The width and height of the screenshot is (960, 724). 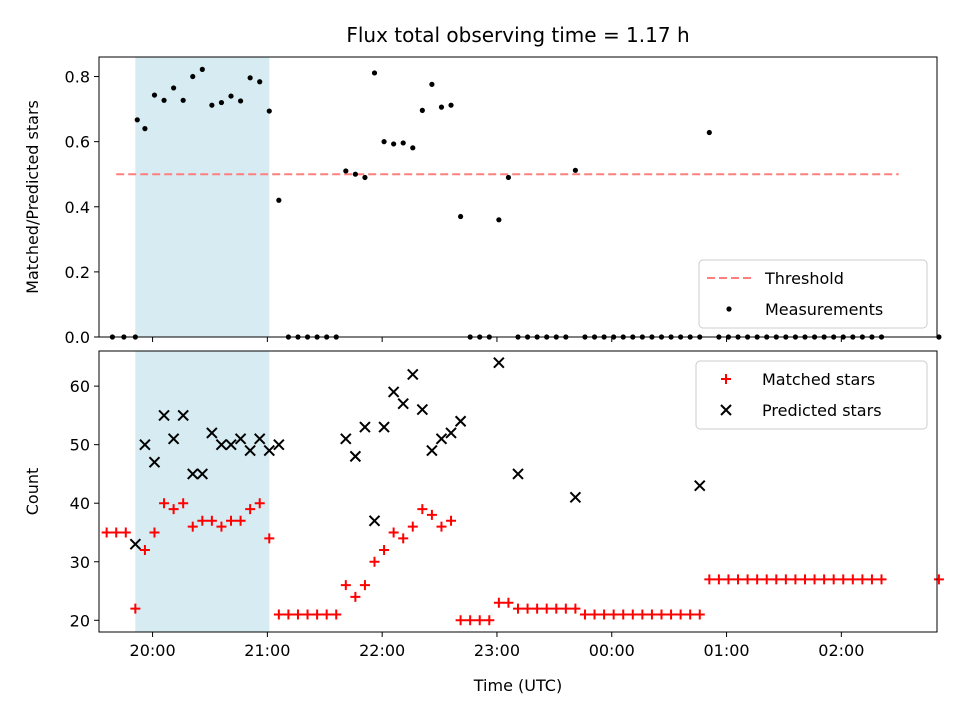 I want to click on legend: Threshold Measurements, so click(x=813, y=294).